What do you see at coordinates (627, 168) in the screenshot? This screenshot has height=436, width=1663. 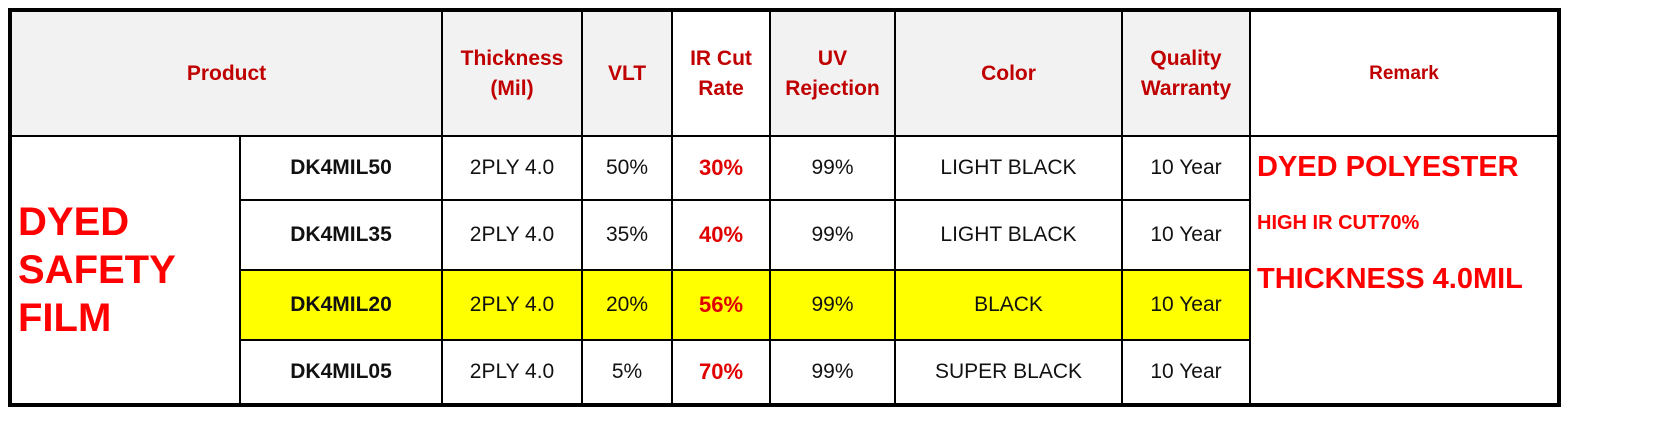 I see `cell: 50%` at bounding box center [627, 168].